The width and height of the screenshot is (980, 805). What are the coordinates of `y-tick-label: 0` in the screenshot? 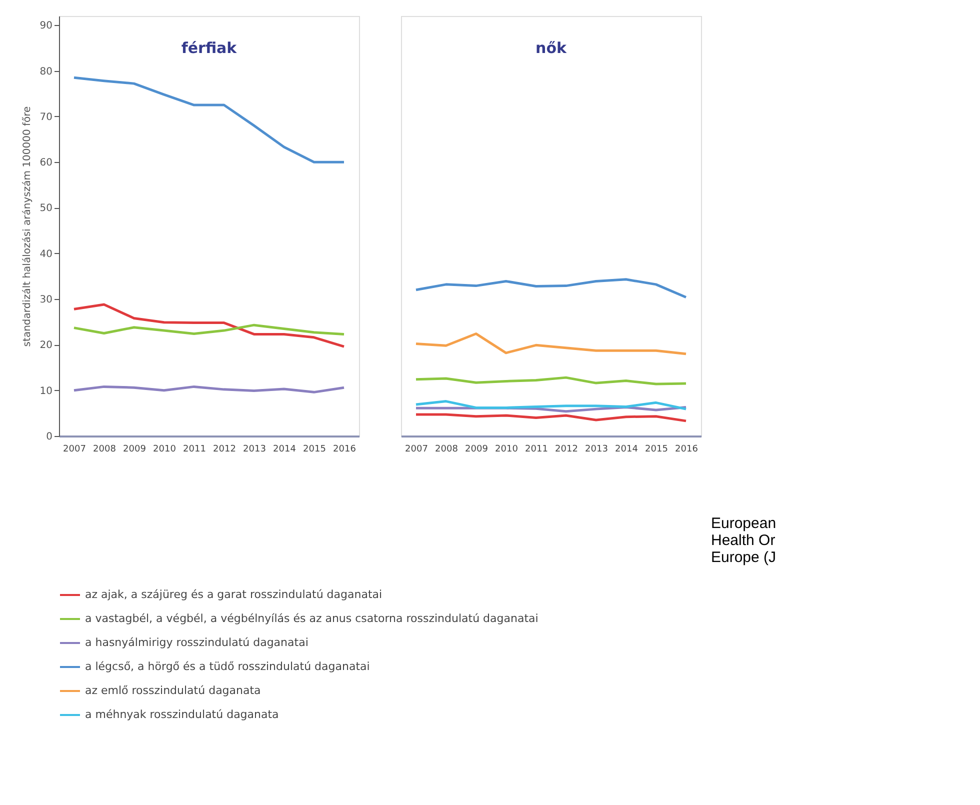 It's located at (49, 437).